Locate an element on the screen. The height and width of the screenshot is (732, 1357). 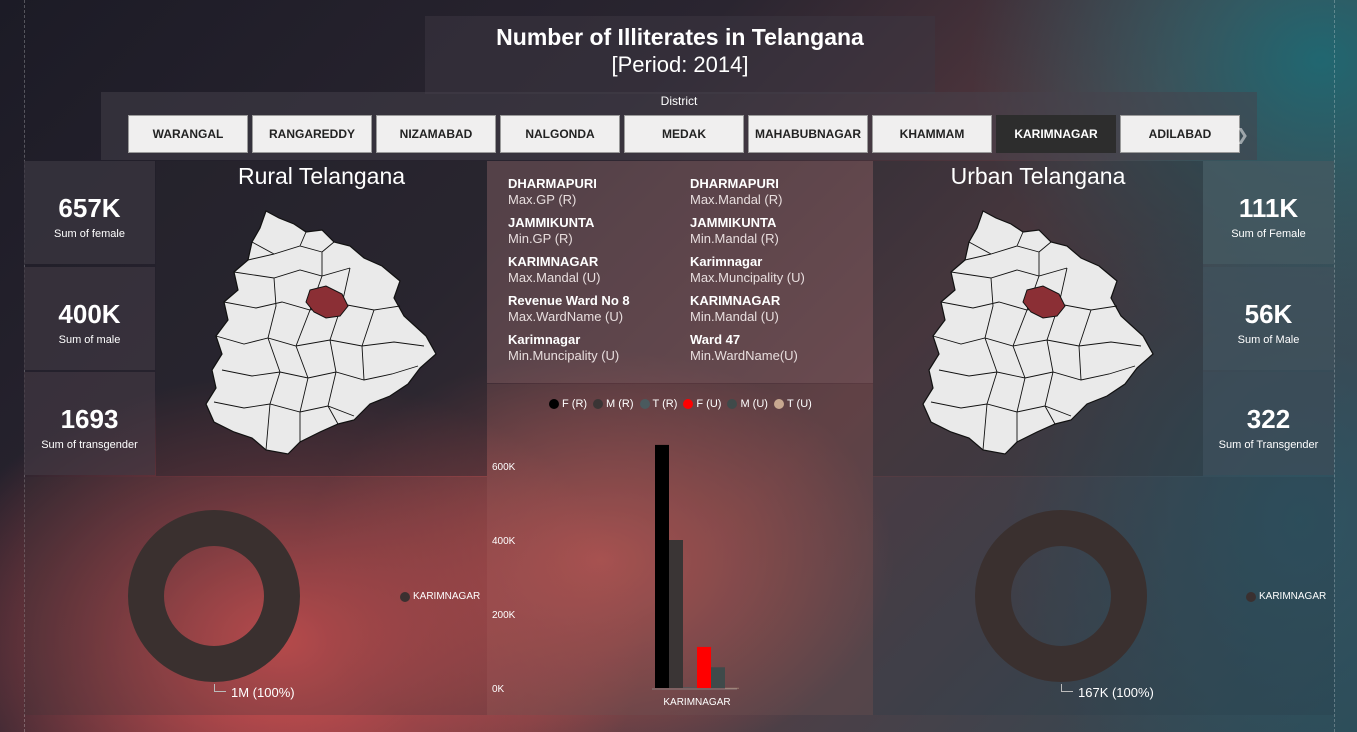
donut-data-label: 167K (100%) is located at coordinates (1116, 692).